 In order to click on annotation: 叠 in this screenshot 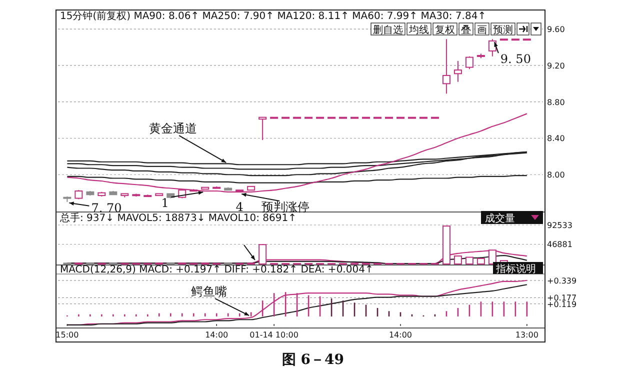, I will do `click(466, 30)`.